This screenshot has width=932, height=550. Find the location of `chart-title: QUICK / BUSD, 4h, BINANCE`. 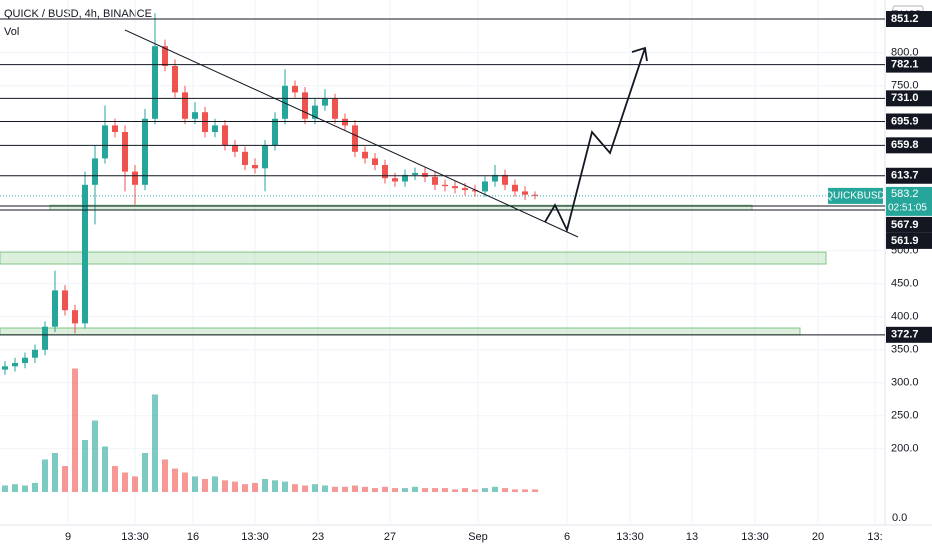

chart-title: QUICK / BUSD, 4h, BINANCE is located at coordinates (78, 14).